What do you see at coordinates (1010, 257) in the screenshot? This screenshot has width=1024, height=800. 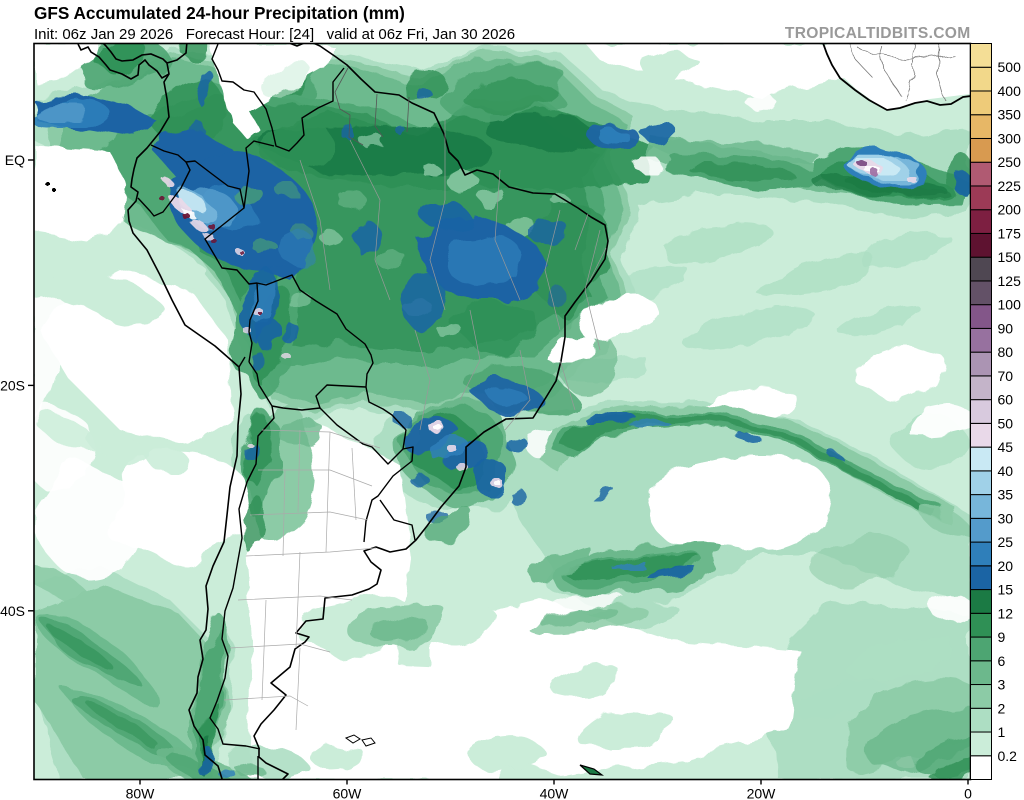 I see `svg-text: 150` at bounding box center [1010, 257].